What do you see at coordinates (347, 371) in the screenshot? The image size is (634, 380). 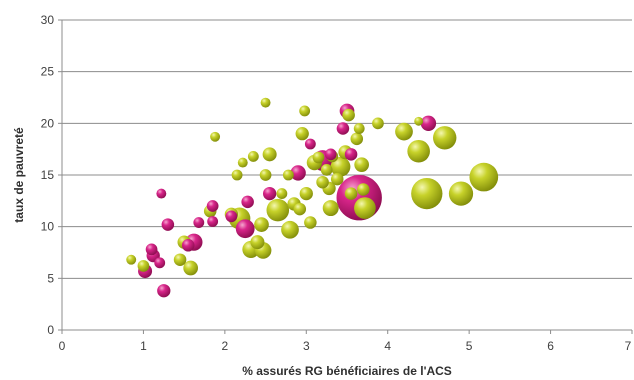 I see `x-axis-title: % assurés RG bénéficiaires de l'ACS` at bounding box center [347, 371].